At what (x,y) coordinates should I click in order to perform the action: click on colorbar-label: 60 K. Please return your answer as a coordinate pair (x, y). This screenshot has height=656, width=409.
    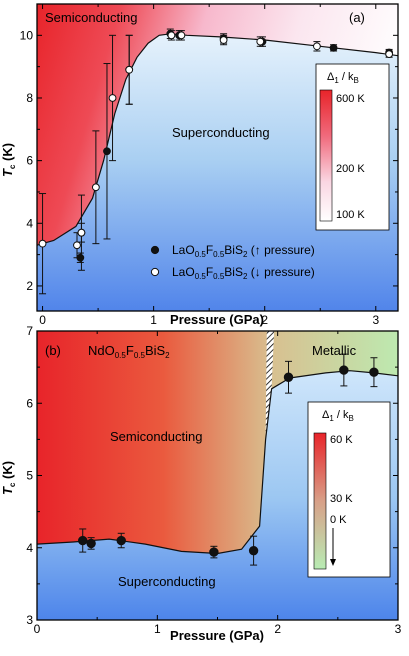
    Looking at the image, I should click on (341, 440).